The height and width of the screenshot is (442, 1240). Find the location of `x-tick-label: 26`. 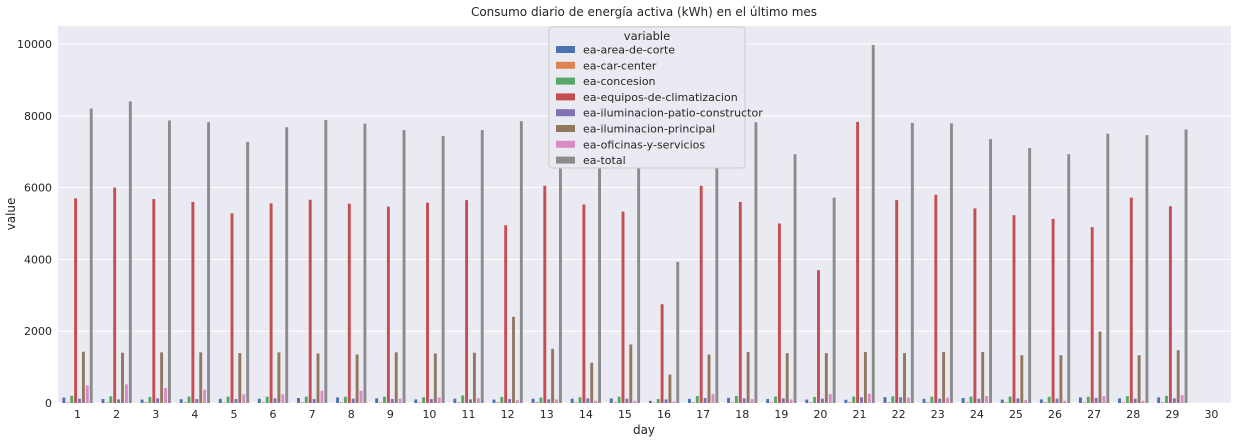

x-tick-label: 26 is located at coordinates (1055, 414).